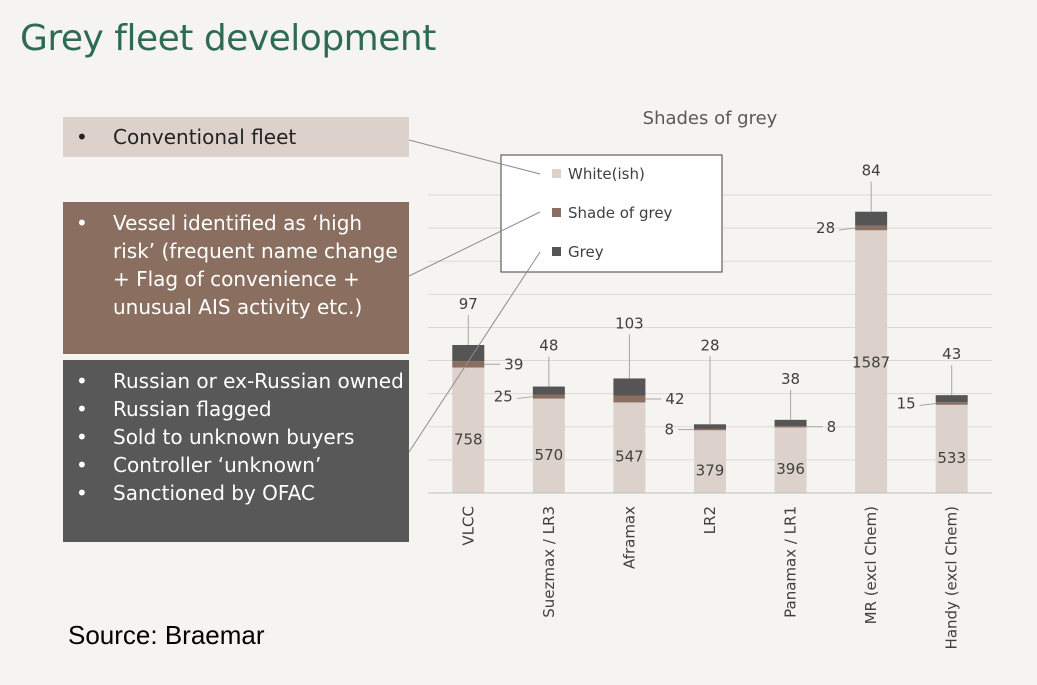  Describe the element at coordinates (629, 537) in the screenshot. I see `tick-label: Aframax` at that location.